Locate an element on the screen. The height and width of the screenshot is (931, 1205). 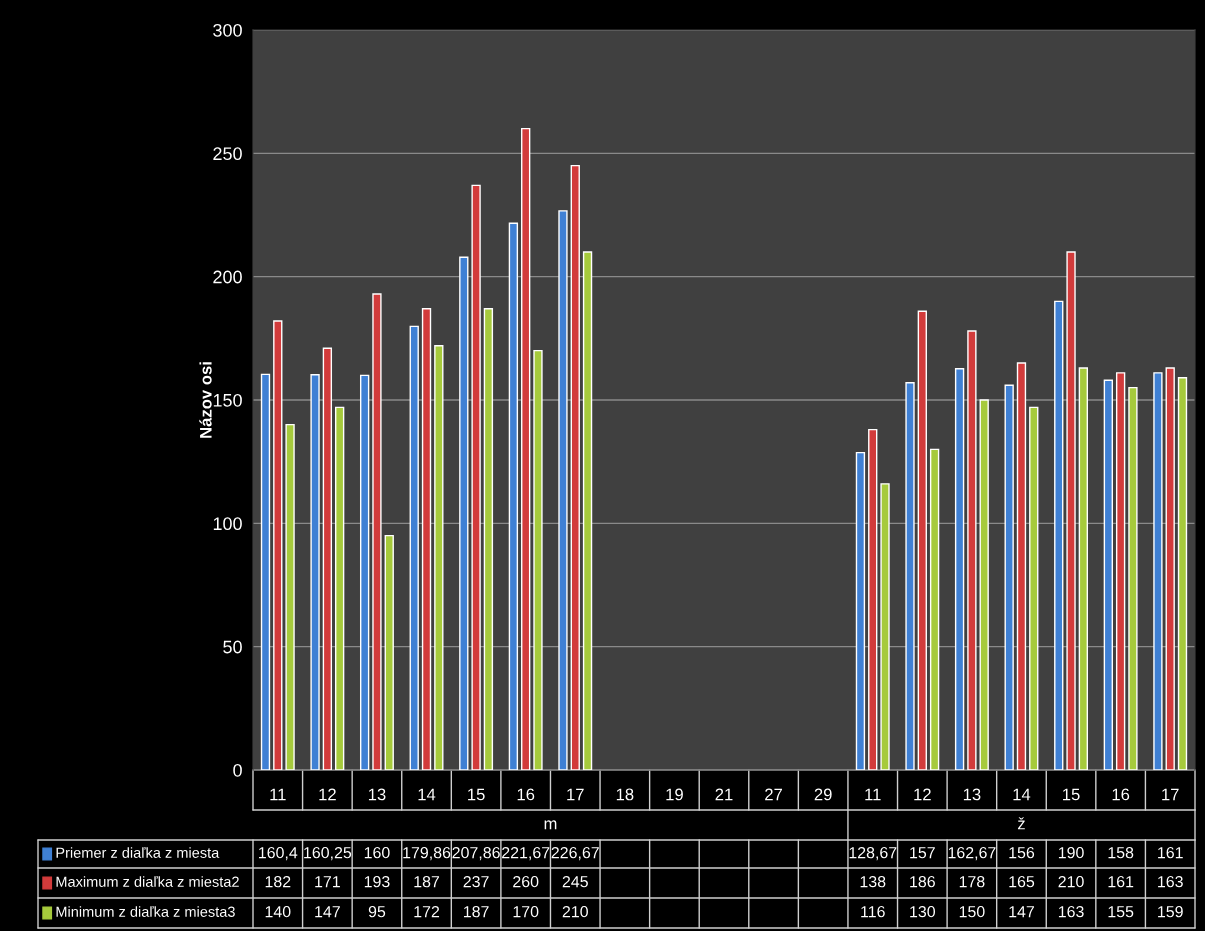
data-label: 130 is located at coordinates (923, 911).